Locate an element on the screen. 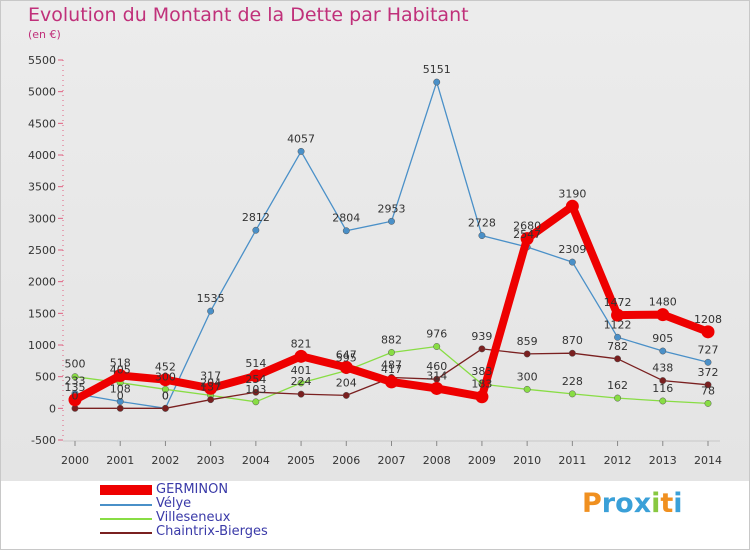 This screenshot has height=550, width=750. data-label-villeseneux: 103 is located at coordinates (255, 389).